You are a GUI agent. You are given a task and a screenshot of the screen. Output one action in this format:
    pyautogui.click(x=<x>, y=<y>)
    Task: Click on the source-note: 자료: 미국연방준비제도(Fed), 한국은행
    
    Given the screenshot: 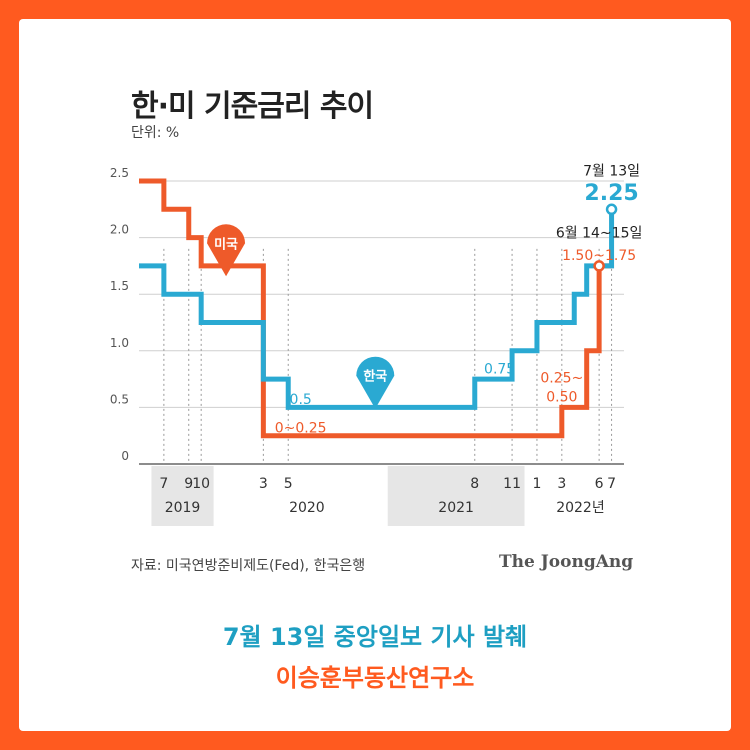 What is the action you would take?
    pyautogui.click(x=248, y=566)
    